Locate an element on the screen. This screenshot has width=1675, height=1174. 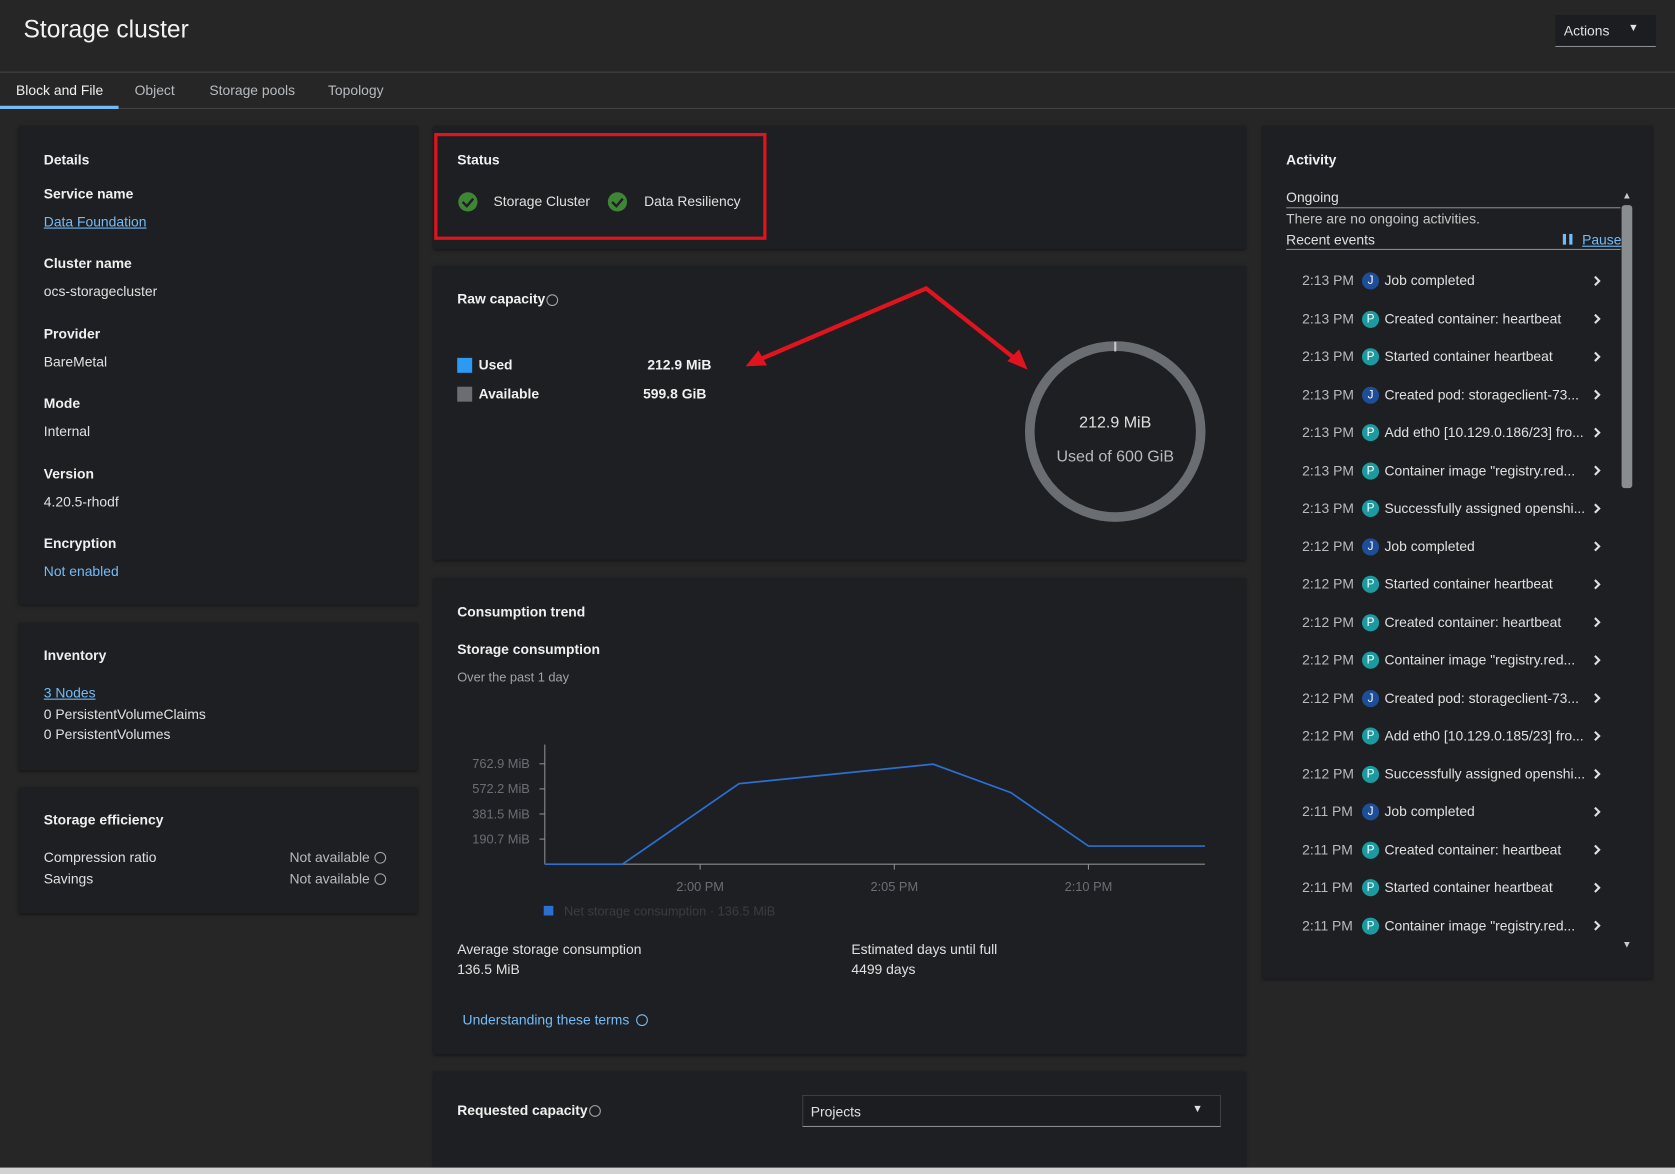
field-label: Cluster name is located at coordinates (87, 263).